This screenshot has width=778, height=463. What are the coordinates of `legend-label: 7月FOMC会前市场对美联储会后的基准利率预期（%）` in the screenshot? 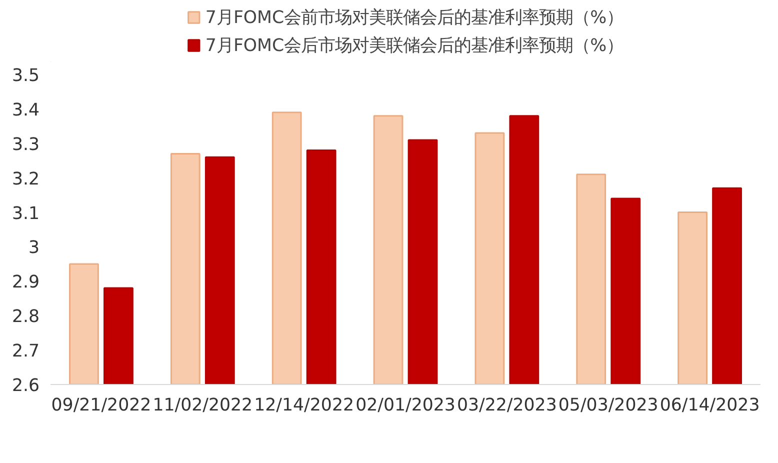 It's located at (414, 18).